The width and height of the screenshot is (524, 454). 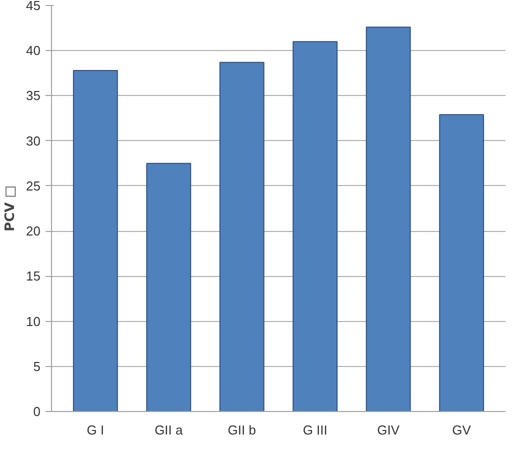 I want to click on x-tick-label: G I, so click(x=95, y=430).